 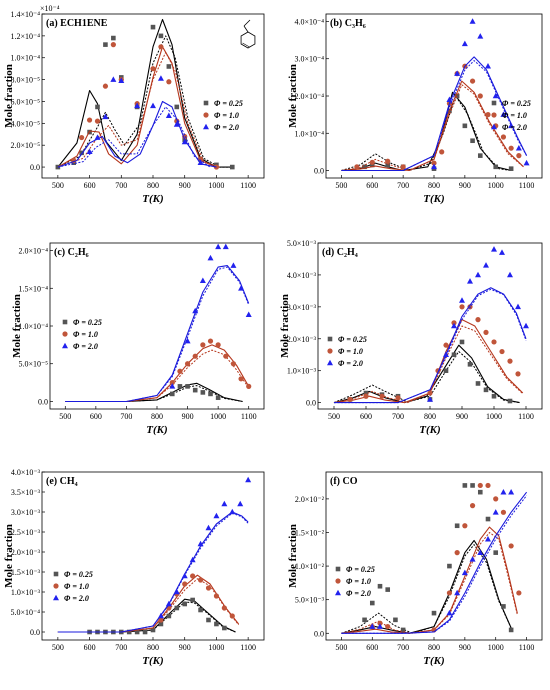 I want to click on series-2-curve-solid, so click(x=434, y=114).